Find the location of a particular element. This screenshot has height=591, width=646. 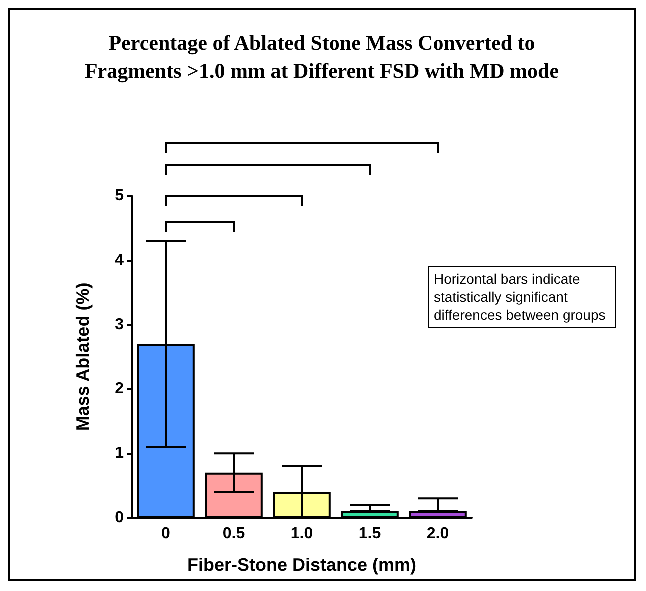

annotation: Horizontal bars indicate statistically significant differences between groups is located at coordinates (522, 297).